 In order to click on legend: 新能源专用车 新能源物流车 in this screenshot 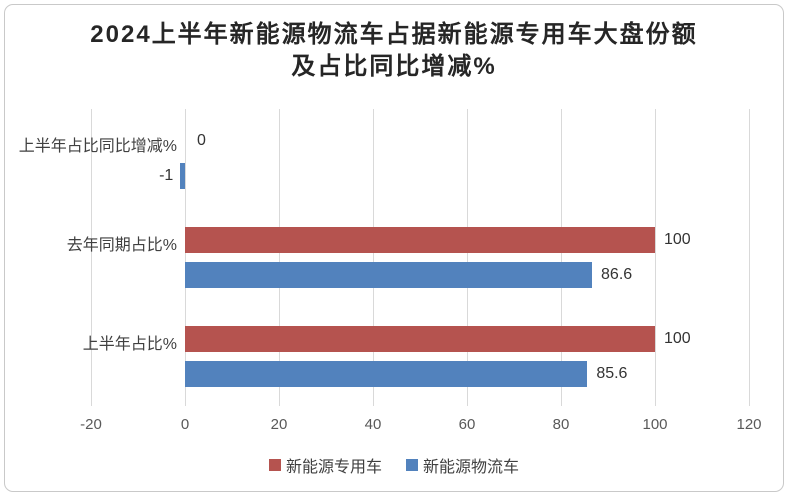, I will do `click(394, 465)`.